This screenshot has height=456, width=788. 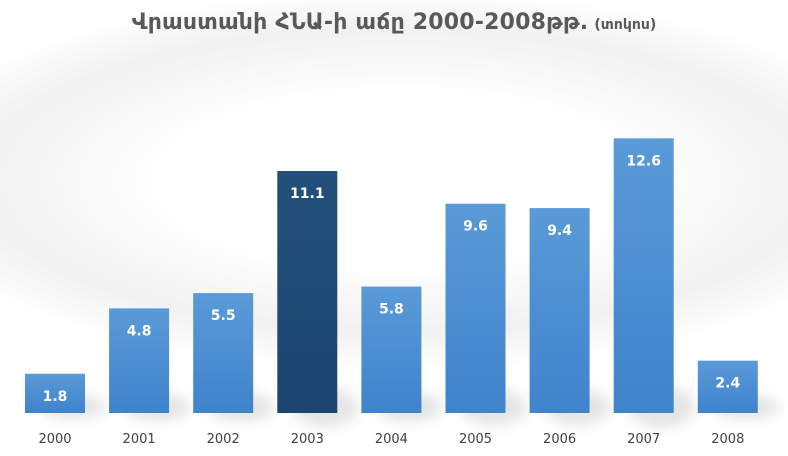 I want to click on bar-2007, so click(x=643, y=275).